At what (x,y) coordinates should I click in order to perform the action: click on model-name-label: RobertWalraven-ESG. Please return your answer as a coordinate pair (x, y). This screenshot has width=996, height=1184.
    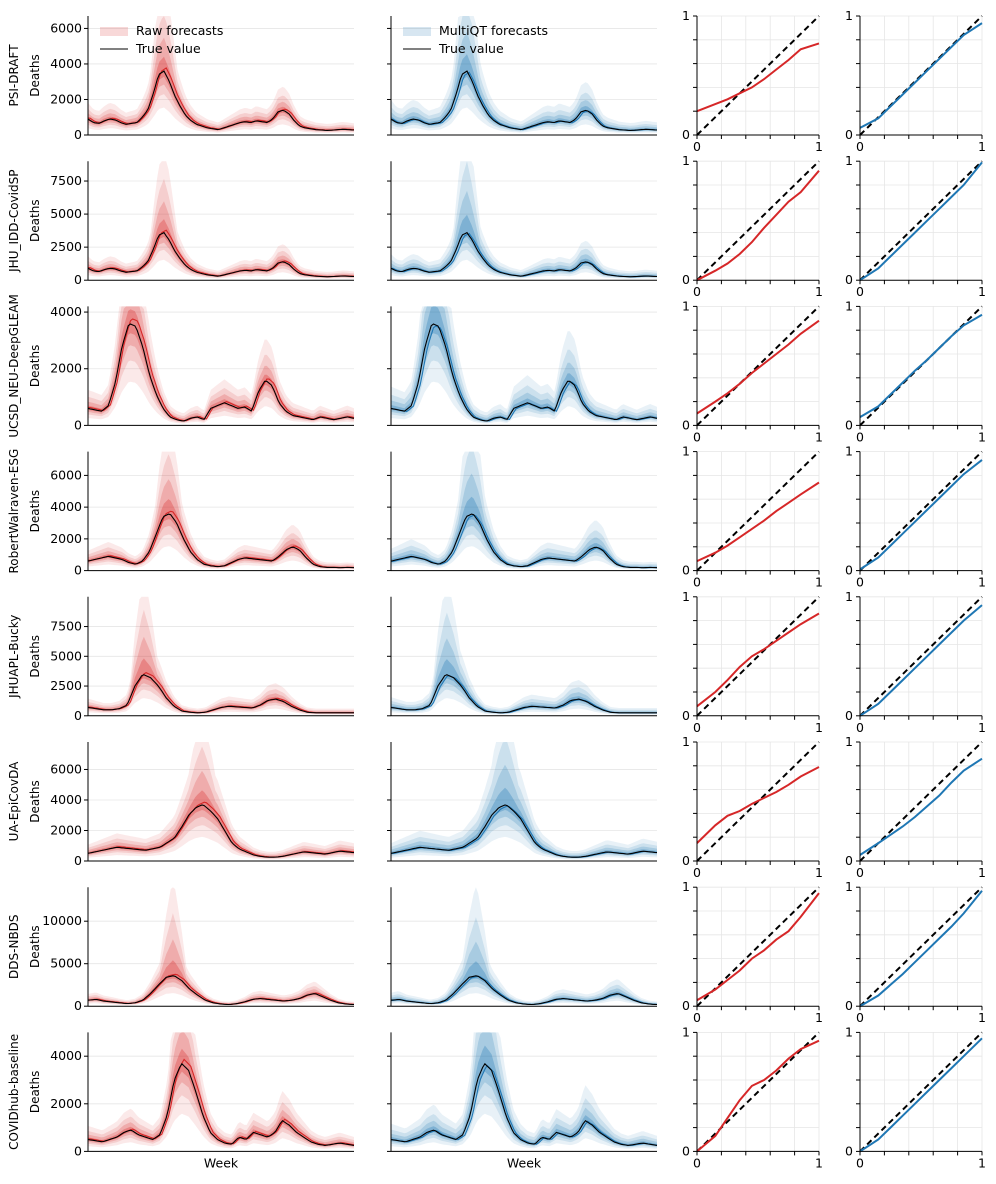
    Looking at the image, I should click on (14, 511).